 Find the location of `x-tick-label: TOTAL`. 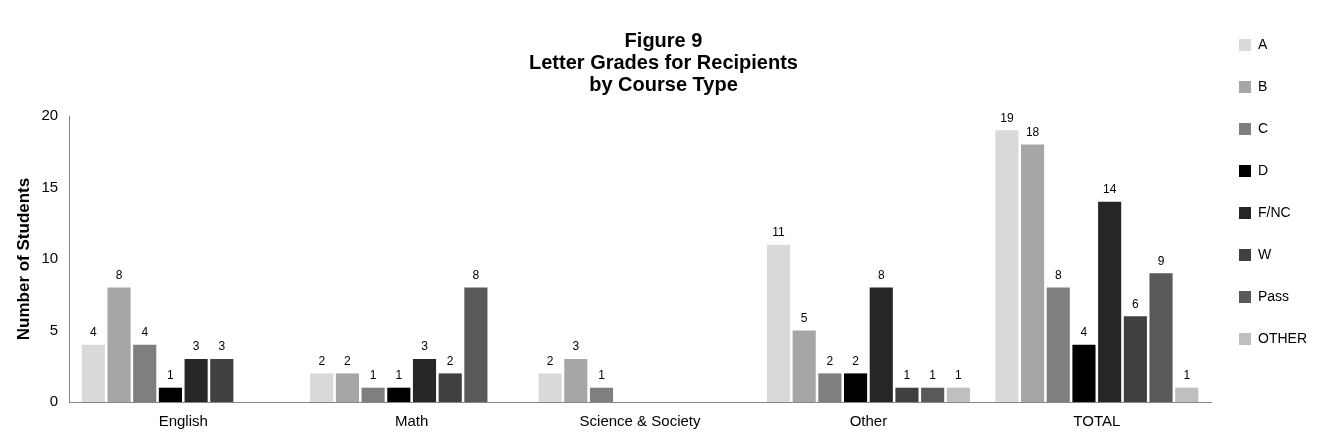

x-tick-label: TOTAL is located at coordinates (1097, 421).